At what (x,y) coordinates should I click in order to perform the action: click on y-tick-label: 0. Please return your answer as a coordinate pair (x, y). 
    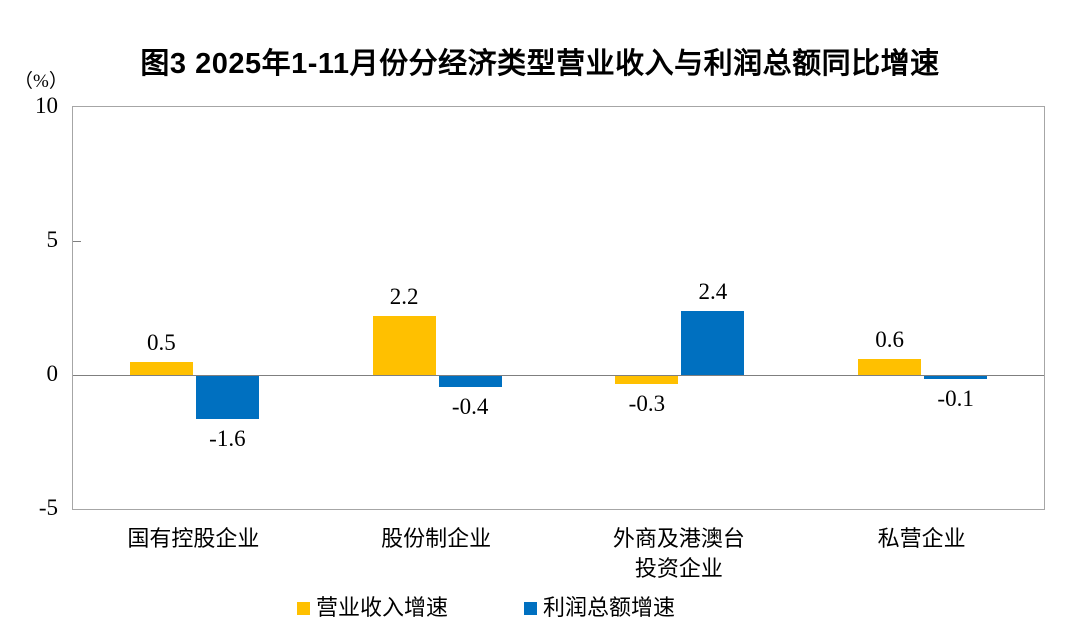
    Looking at the image, I should click on (52, 373).